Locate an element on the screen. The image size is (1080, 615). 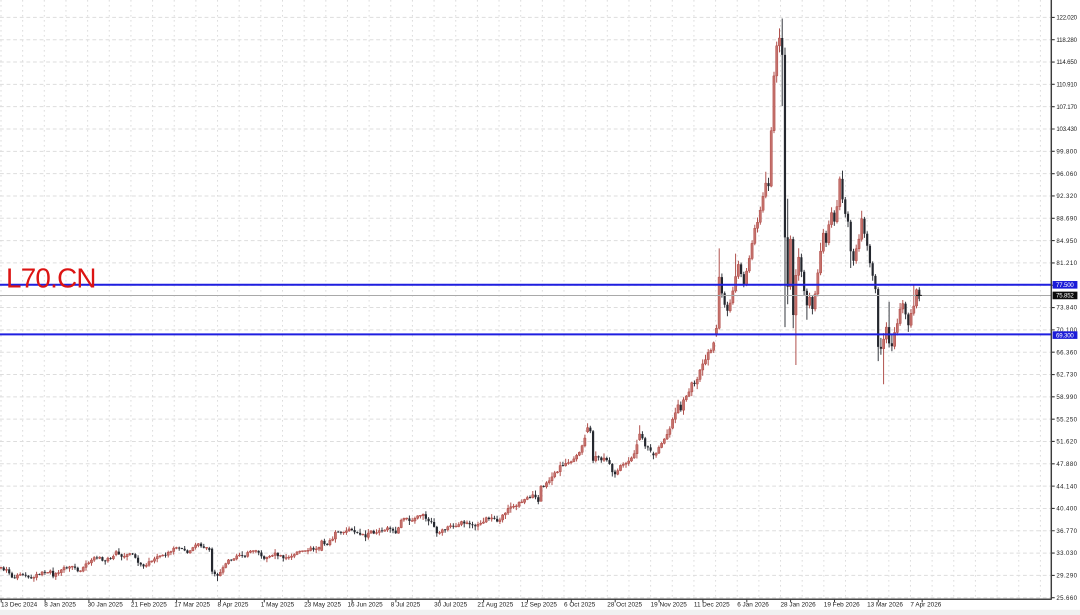
svg-text: 25.660 is located at coordinates (1066, 598).